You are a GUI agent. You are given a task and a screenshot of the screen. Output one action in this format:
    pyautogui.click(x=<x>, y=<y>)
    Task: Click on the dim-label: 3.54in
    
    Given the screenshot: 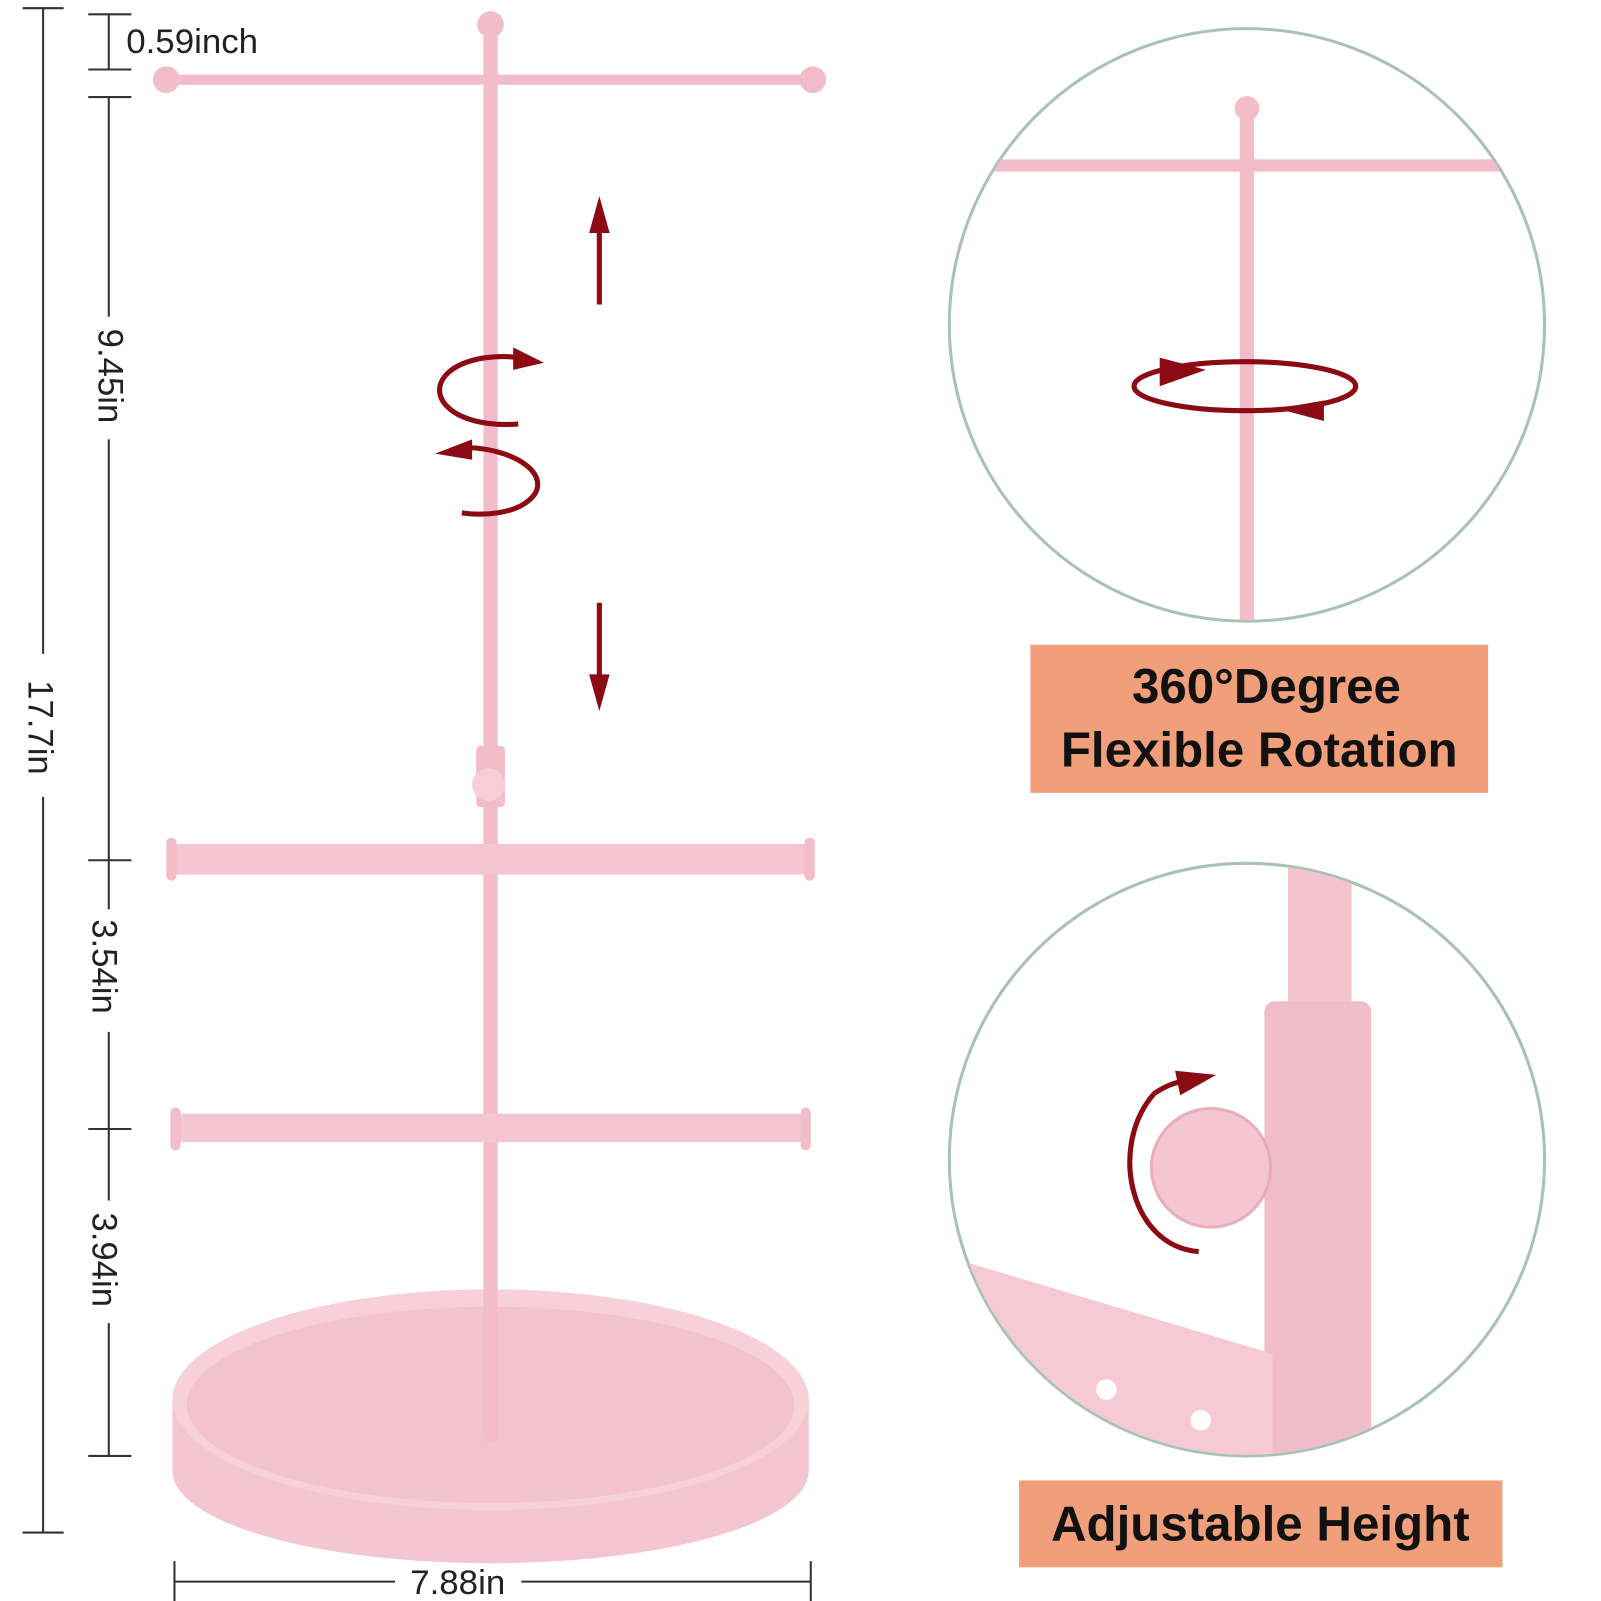 What is the action you would take?
    pyautogui.click(x=103, y=966)
    